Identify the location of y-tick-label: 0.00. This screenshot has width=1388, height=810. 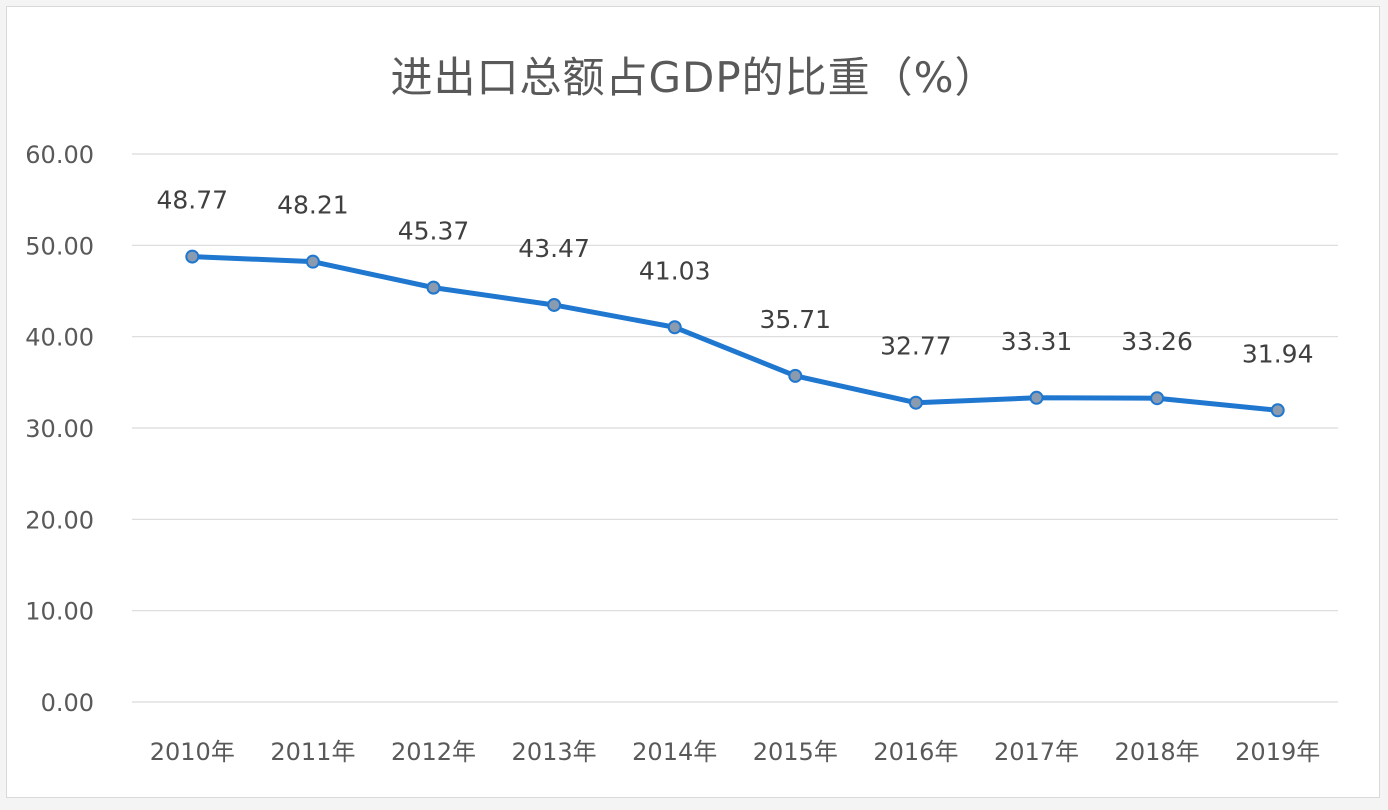
(67, 703).